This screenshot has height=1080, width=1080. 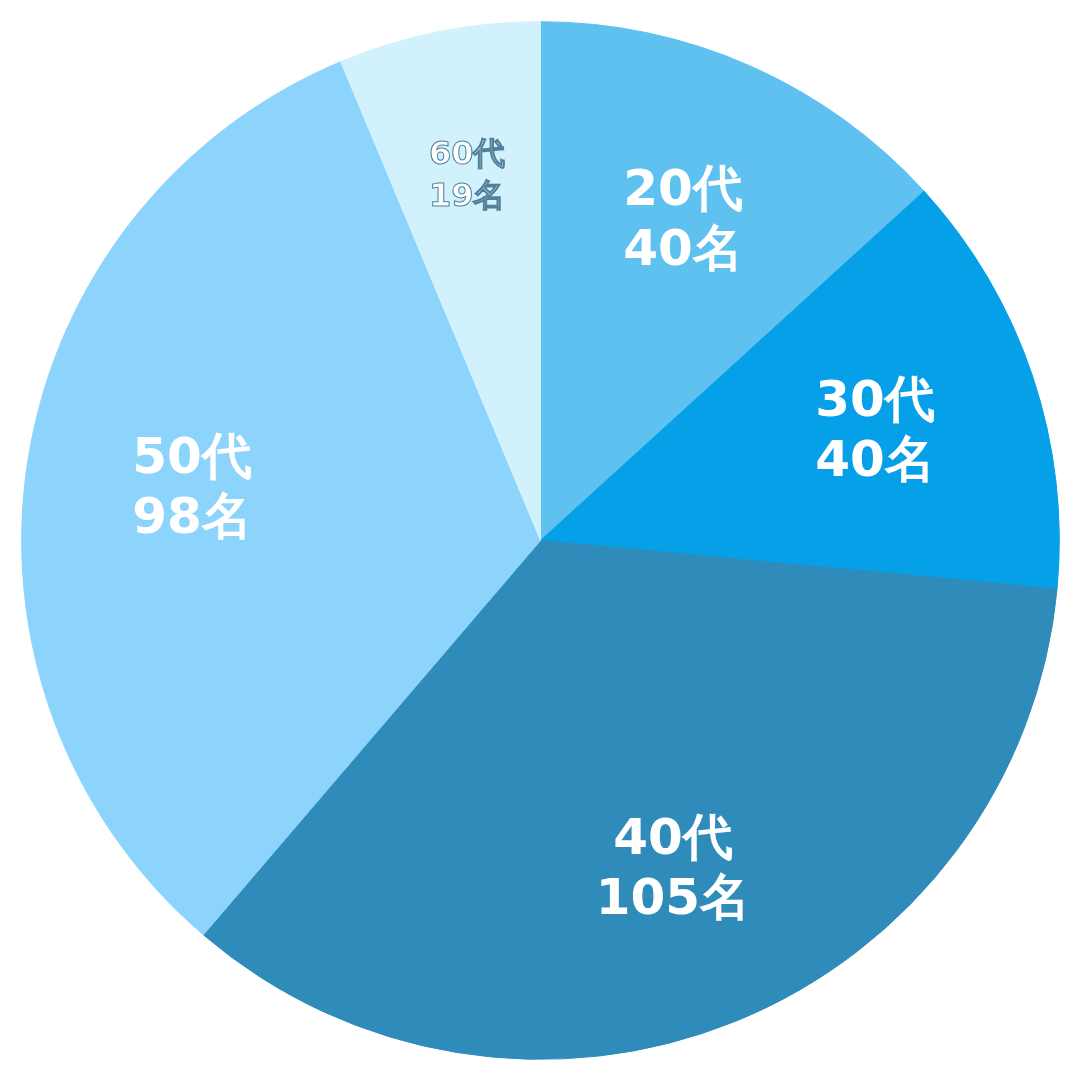 What do you see at coordinates (192, 515) in the screenshot?
I see `data-label: 98名` at bounding box center [192, 515].